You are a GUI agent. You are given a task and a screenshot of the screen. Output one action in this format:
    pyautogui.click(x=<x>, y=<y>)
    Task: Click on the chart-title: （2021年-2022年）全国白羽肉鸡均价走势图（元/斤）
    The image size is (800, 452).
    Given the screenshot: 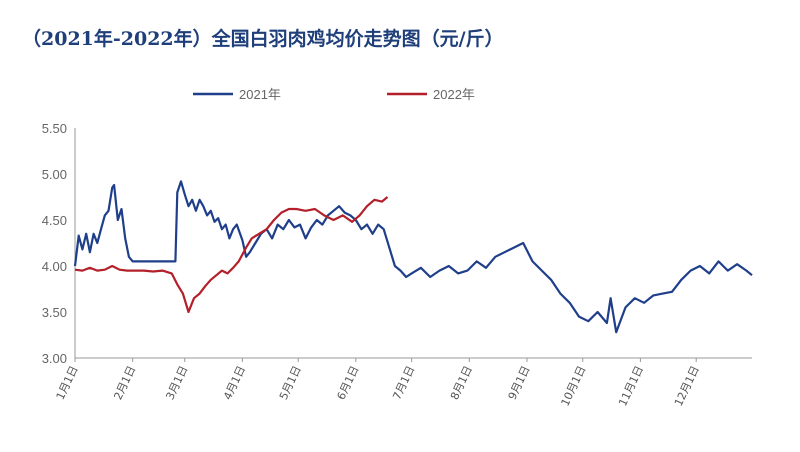 What is the action you would take?
    pyautogui.click(x=263, y=39)
    